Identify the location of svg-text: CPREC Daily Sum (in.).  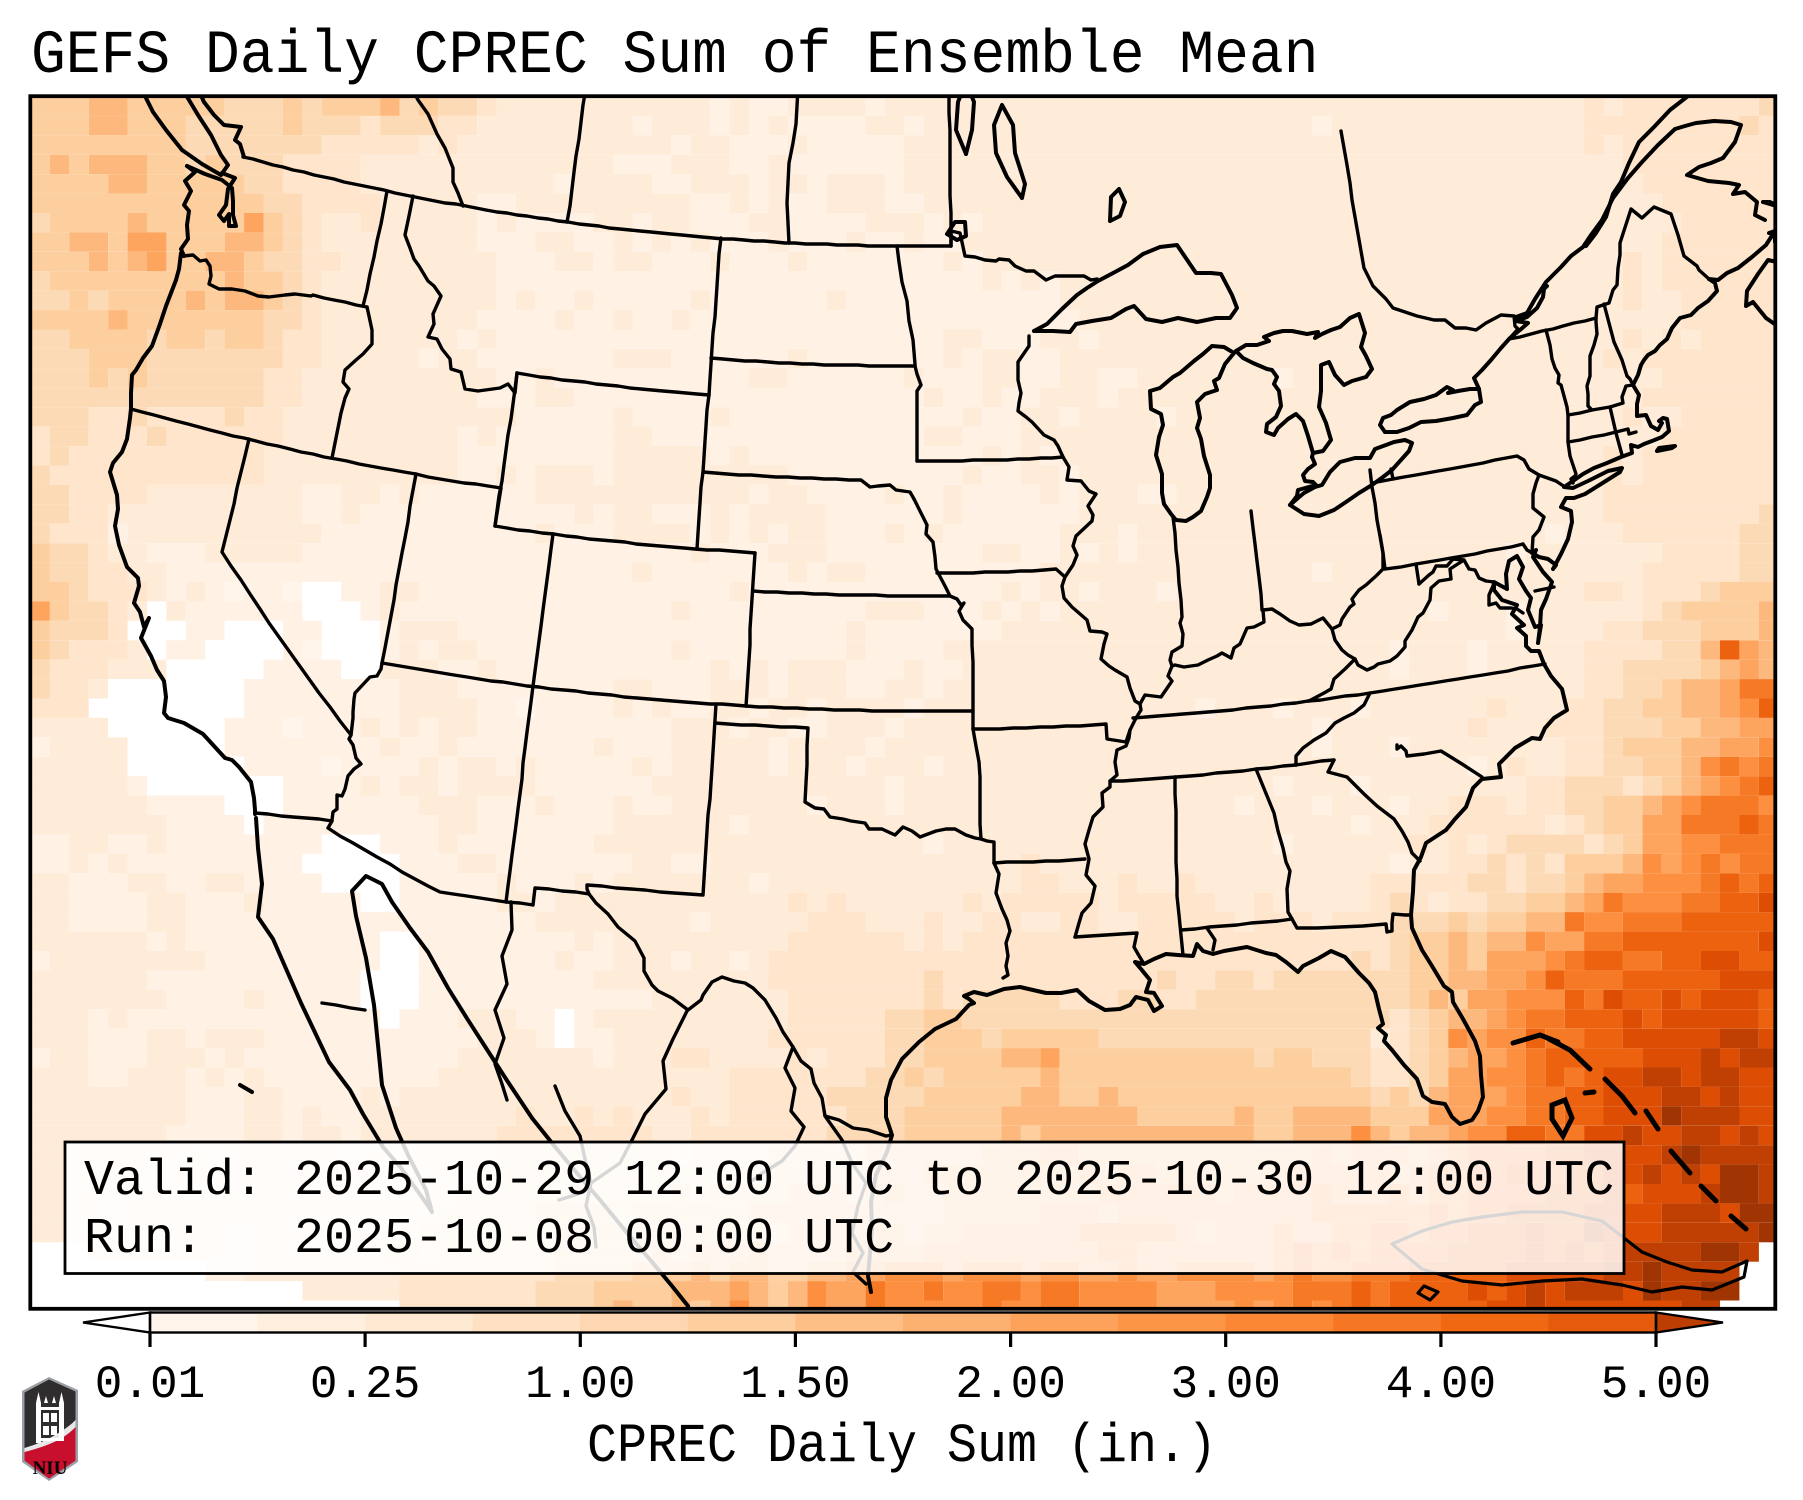
(902, 1446).